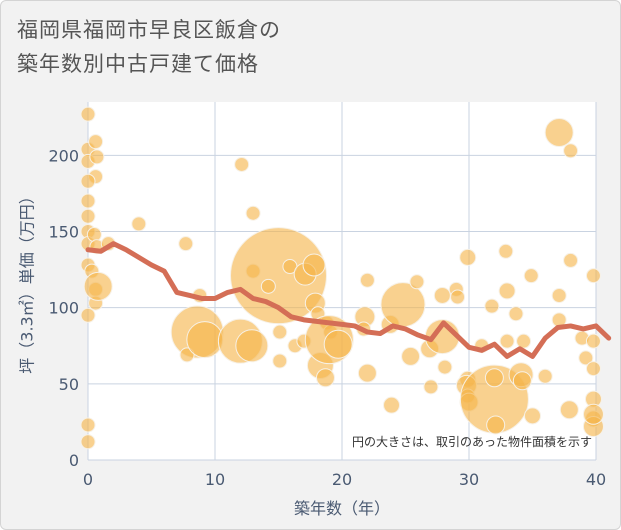  I want to click on x-tick-label: 30, so click(469, 479).